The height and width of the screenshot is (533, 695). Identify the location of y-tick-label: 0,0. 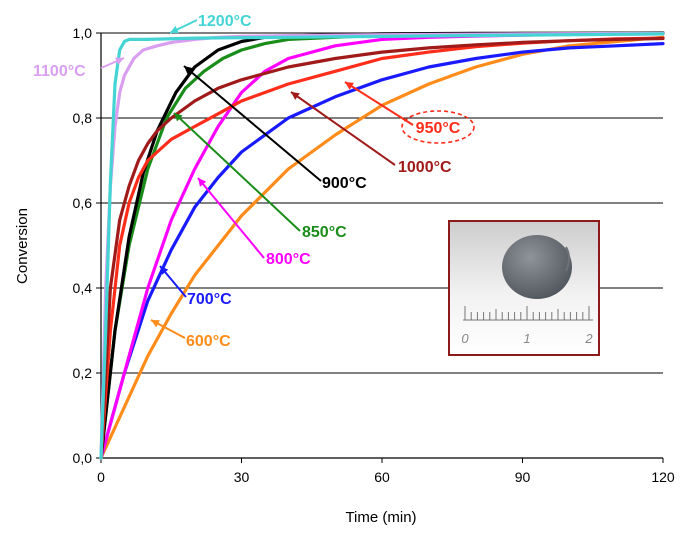
(83, 458).